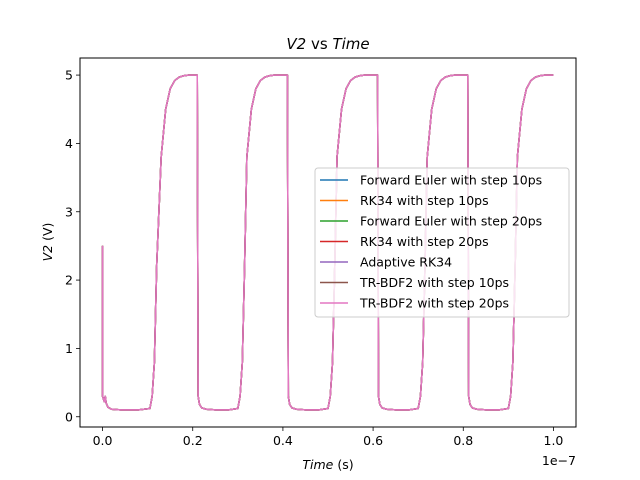  I want to click on x-axis-offset-text: 1e−7, so click(559, 460).